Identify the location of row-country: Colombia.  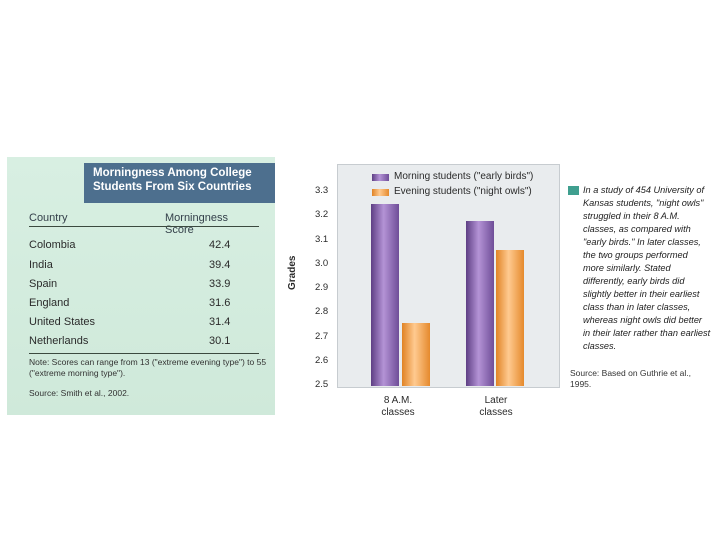
(52, 245).